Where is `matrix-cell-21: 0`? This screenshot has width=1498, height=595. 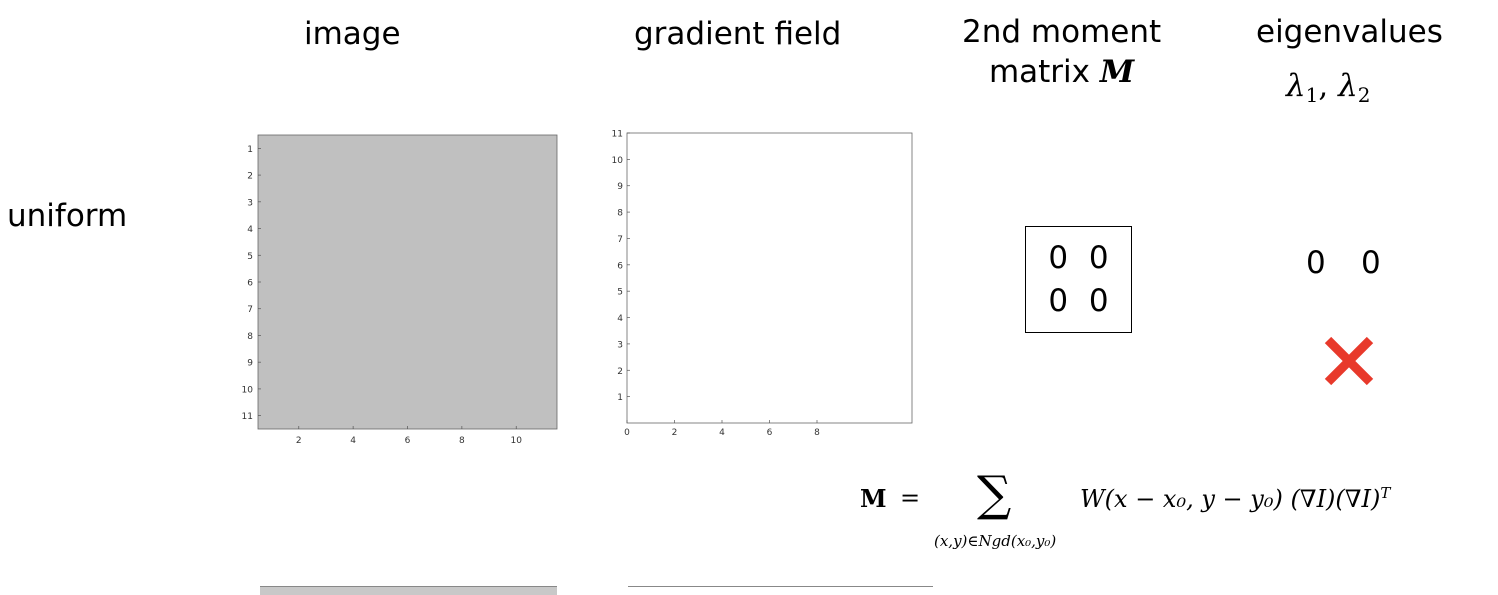
matrix-cell-21: 0 is located at coordinates (1058, 300).